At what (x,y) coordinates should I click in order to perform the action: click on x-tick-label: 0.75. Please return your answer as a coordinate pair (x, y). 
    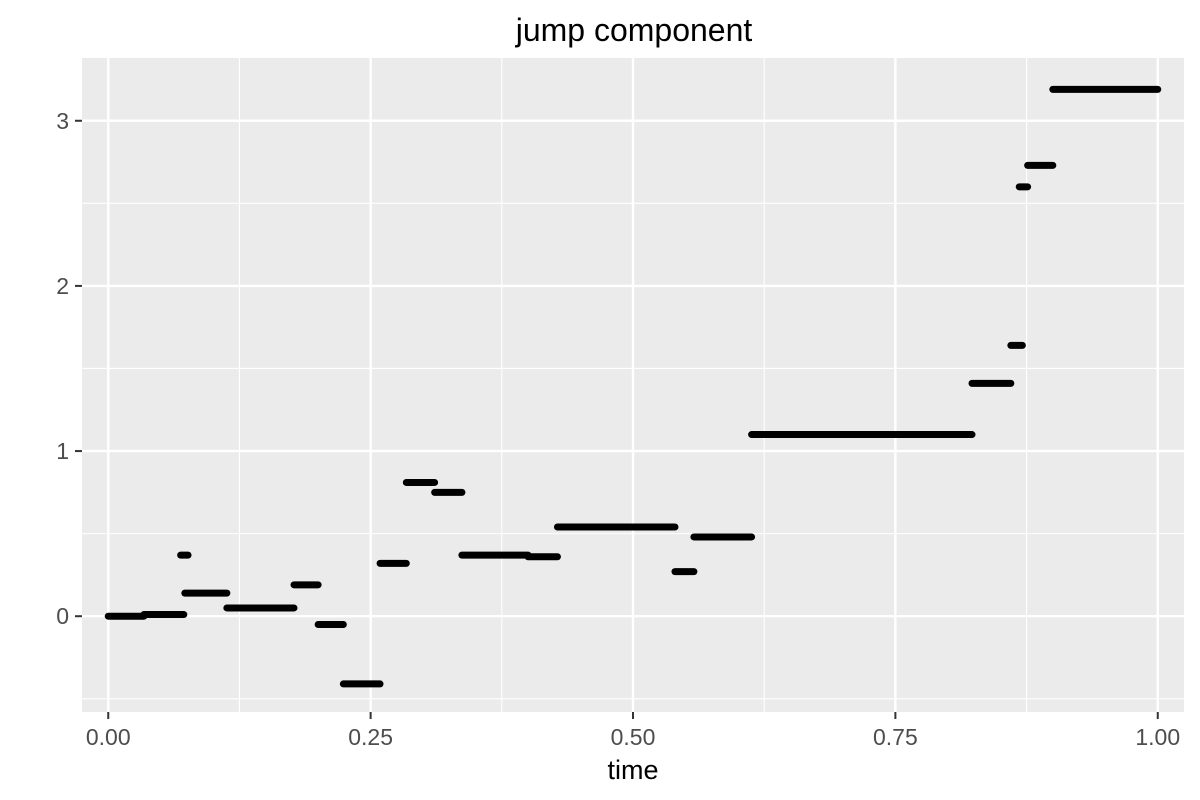
    Looking at the image, I should click on (895, 737).